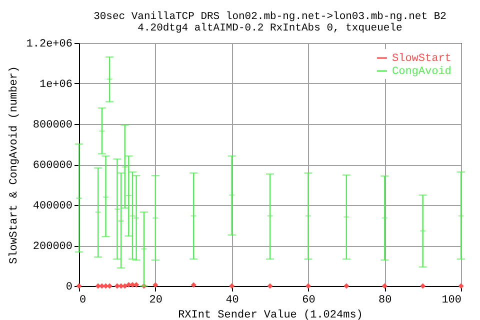 This screenshot has width=480, height=320. What do you see at coordinates (83, 300) in the screenshot?
I see `x-tick-label: 0` at bounding box center [83, 300].